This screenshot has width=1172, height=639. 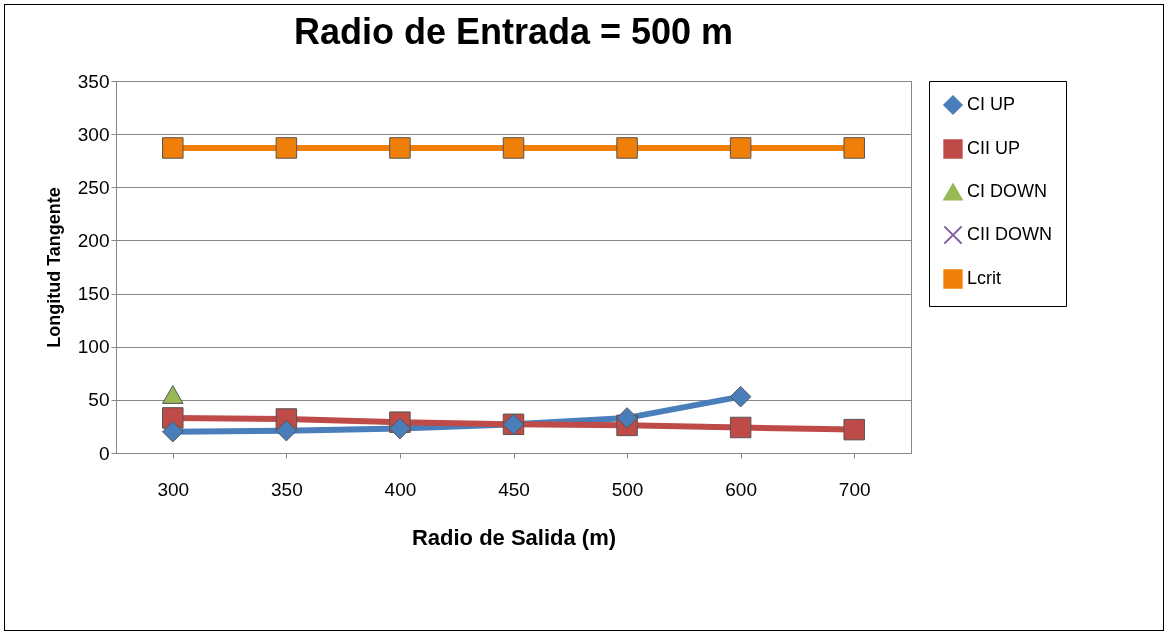 What do you see at coordinates (1009, 234) in the screenshot?
I see `legend-label: CII DOWN` at bounding box center [1009, 234].